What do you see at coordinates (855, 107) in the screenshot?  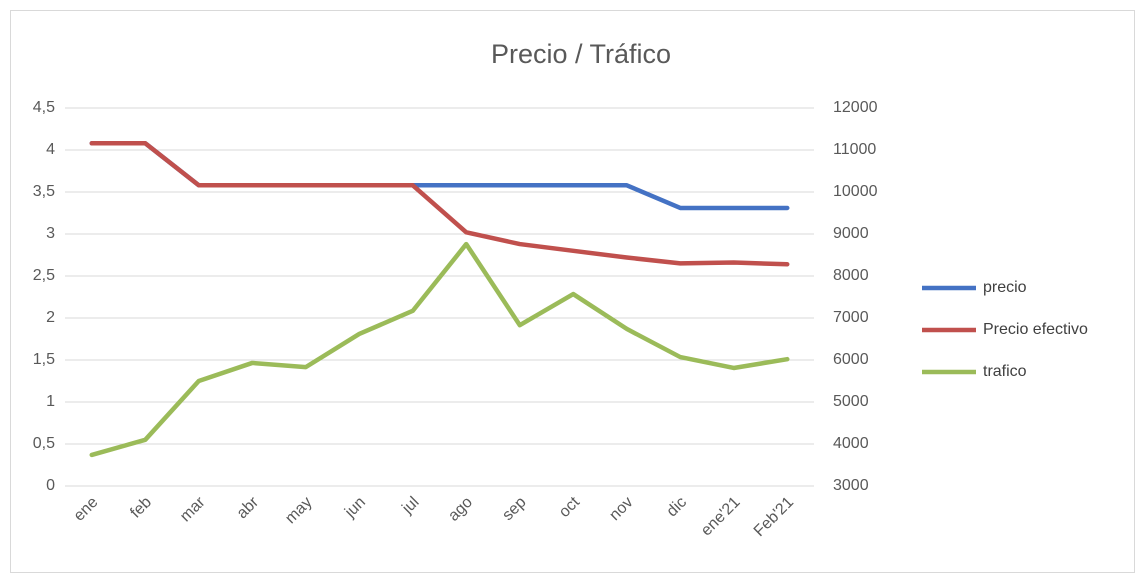 I see `y2-tick-label: 12000` at bounding box center [855, 107].